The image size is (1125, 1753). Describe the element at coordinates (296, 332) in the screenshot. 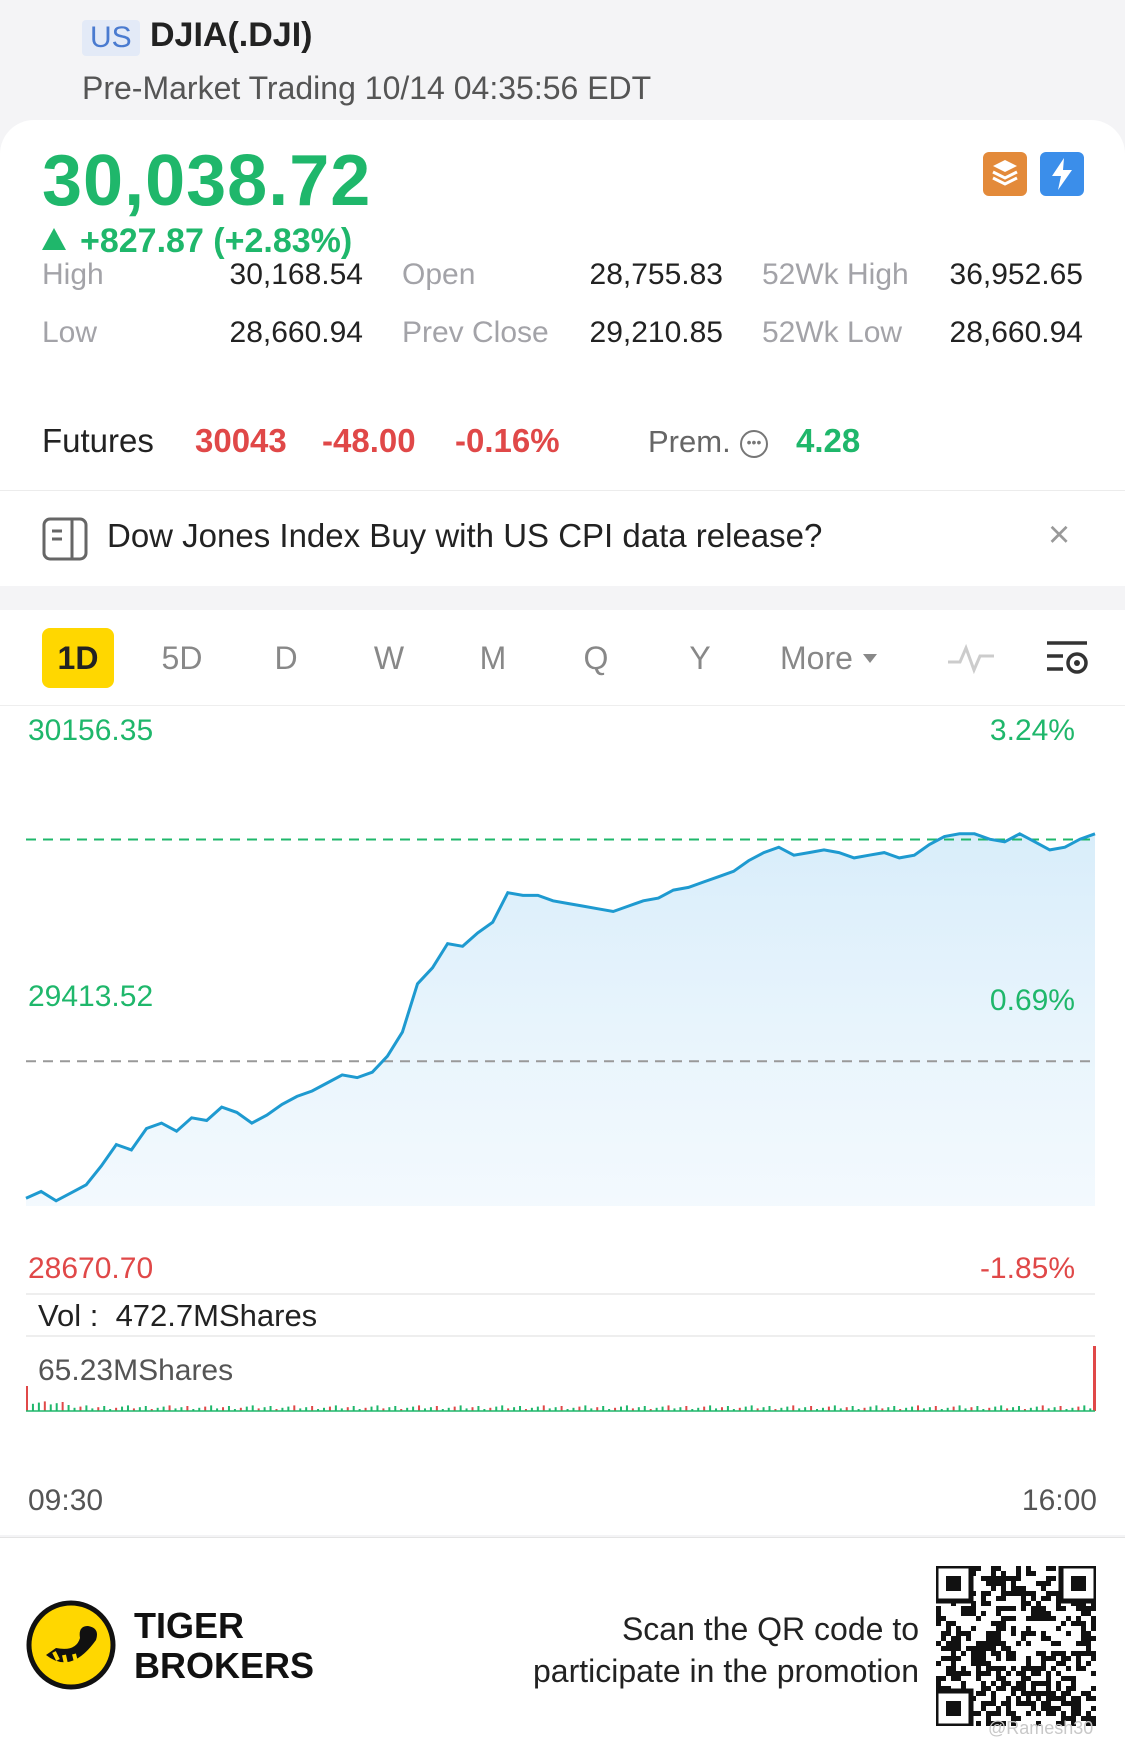

I see `stat-low-value: 28,660.94` at that location.